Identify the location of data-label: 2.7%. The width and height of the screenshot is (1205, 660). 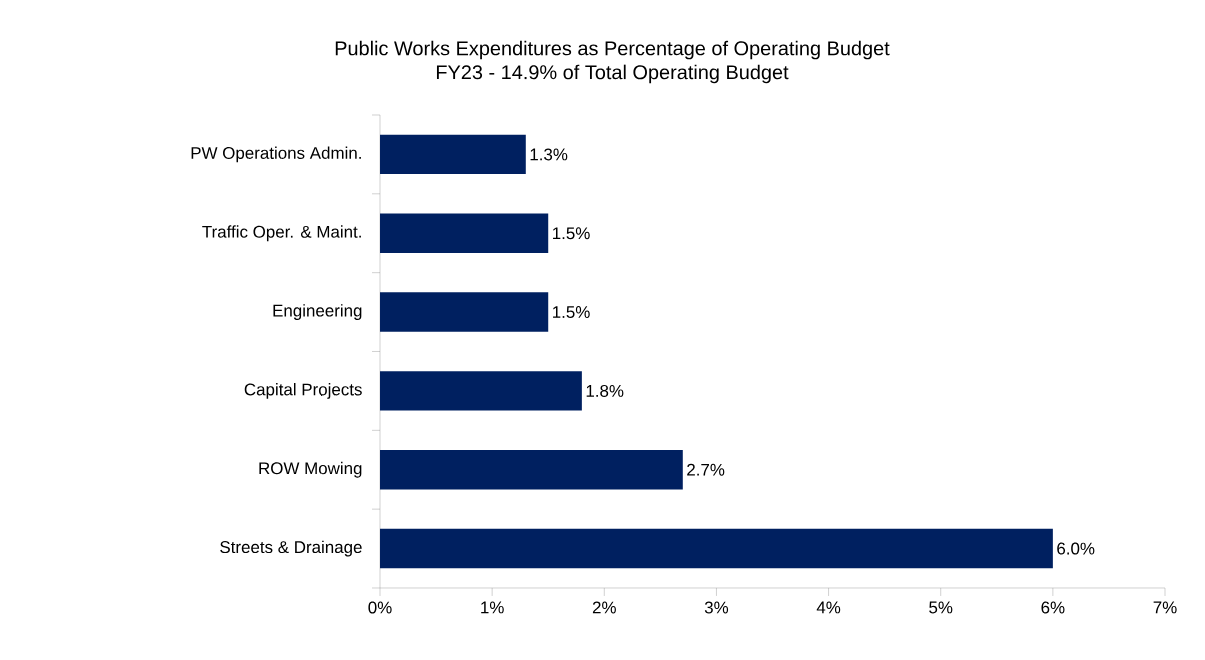
(706, 469).